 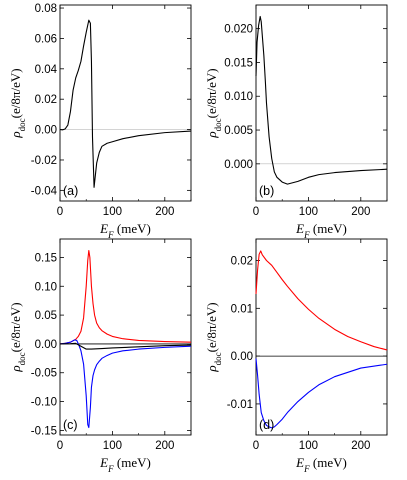 I want to click on y-tick-label: 0.000, so click(x=238, y=165).